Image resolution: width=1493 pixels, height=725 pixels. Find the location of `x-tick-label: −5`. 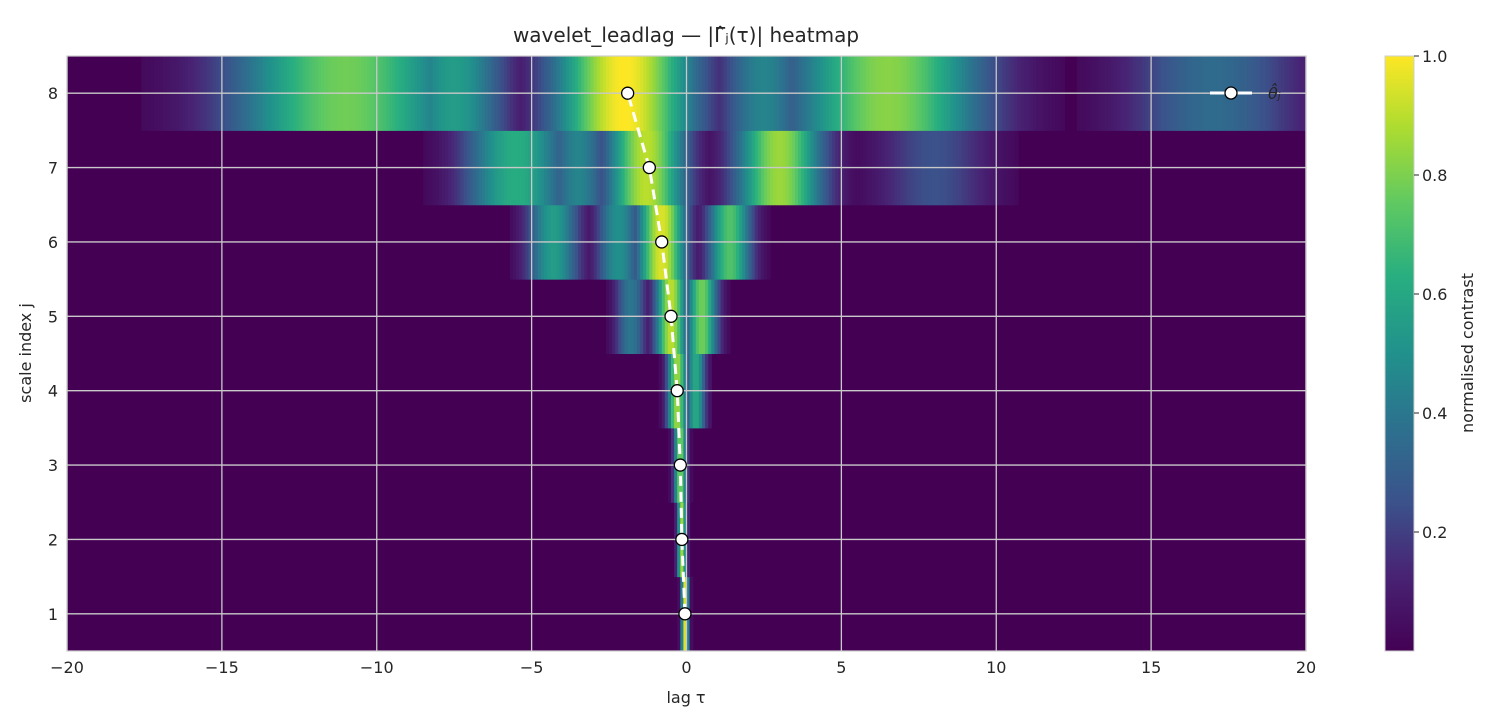

x-tick-label: −5 is located at coordinates (532, 667).